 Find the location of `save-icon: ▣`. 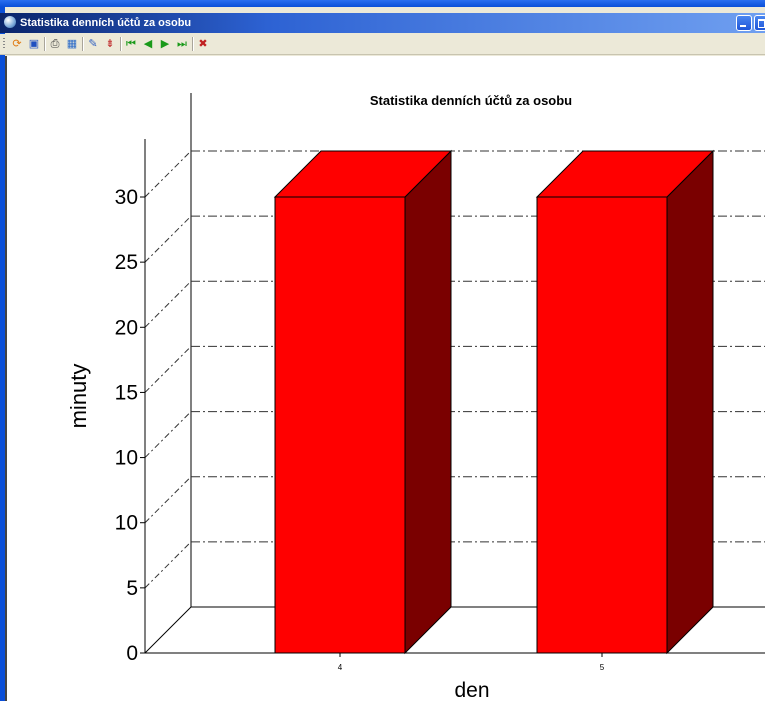

save-icon: ▣ is located at coordinates (34, 44).